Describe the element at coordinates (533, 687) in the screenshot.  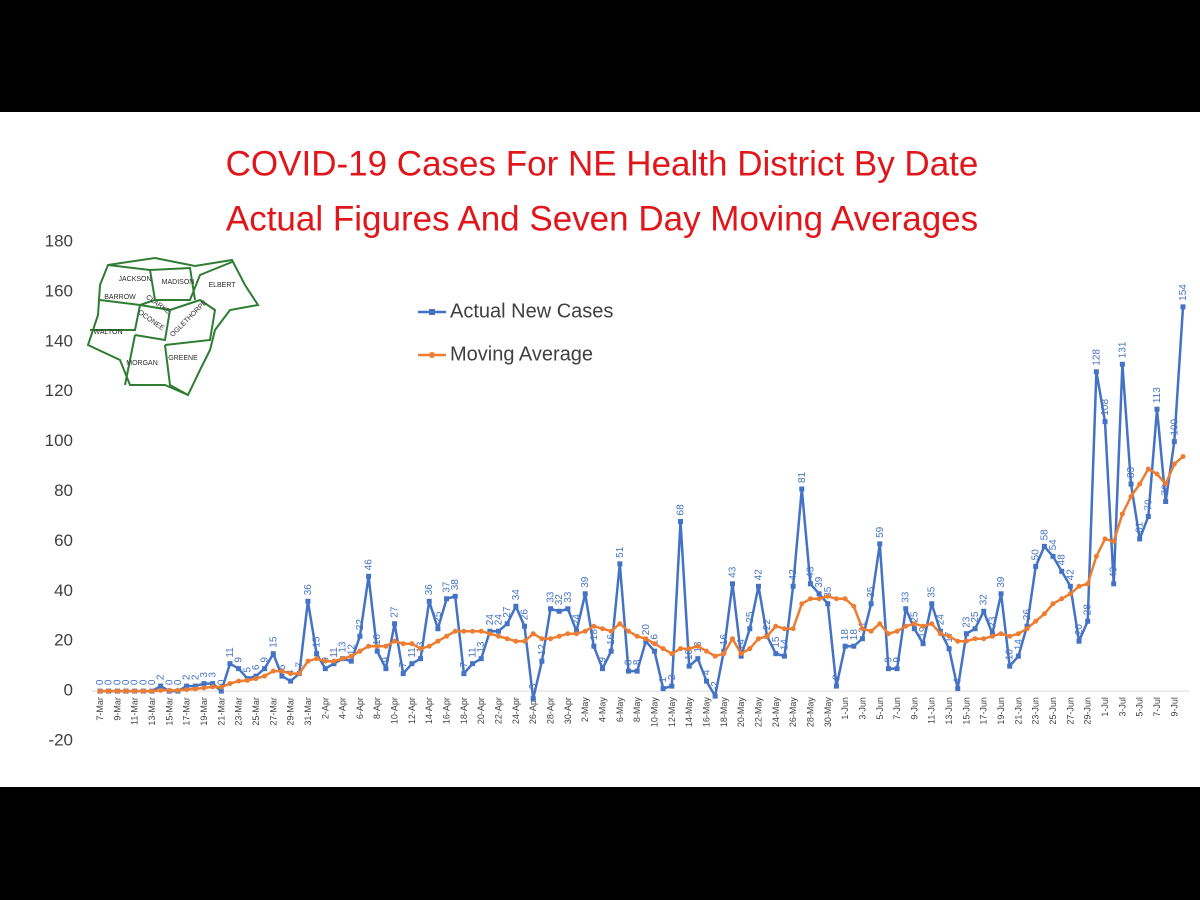
I see `data-label: -3` at that location.